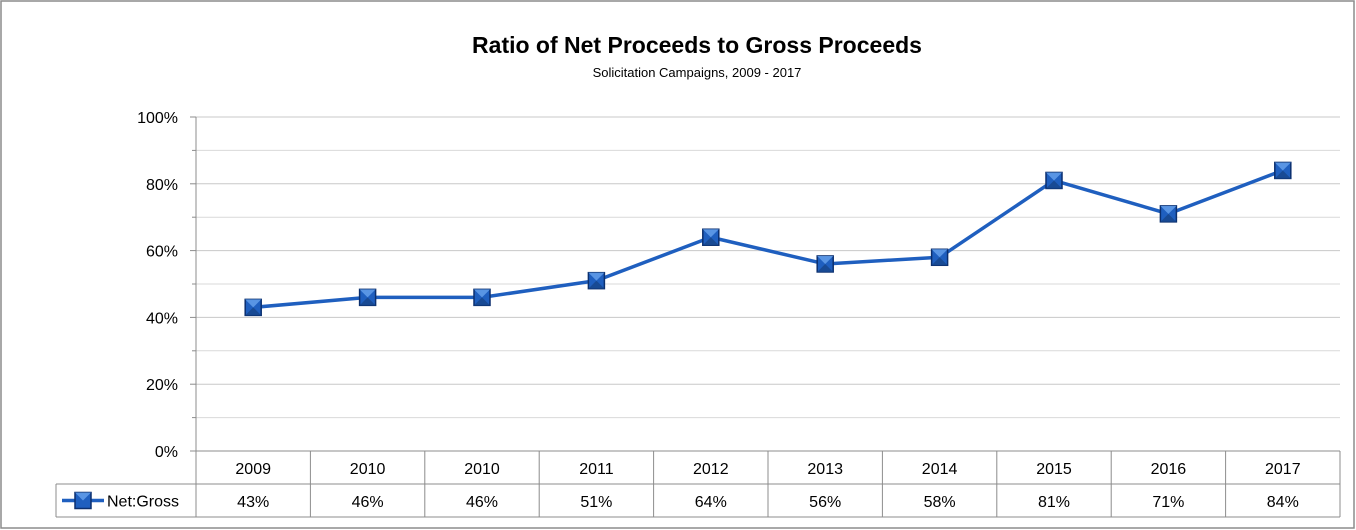 Image resolution: width=1356 pixels, height=530 pixels. Describe the element at coordinates (711, 502) in the screenshot. I see `data-value-label: 64%` at that location.